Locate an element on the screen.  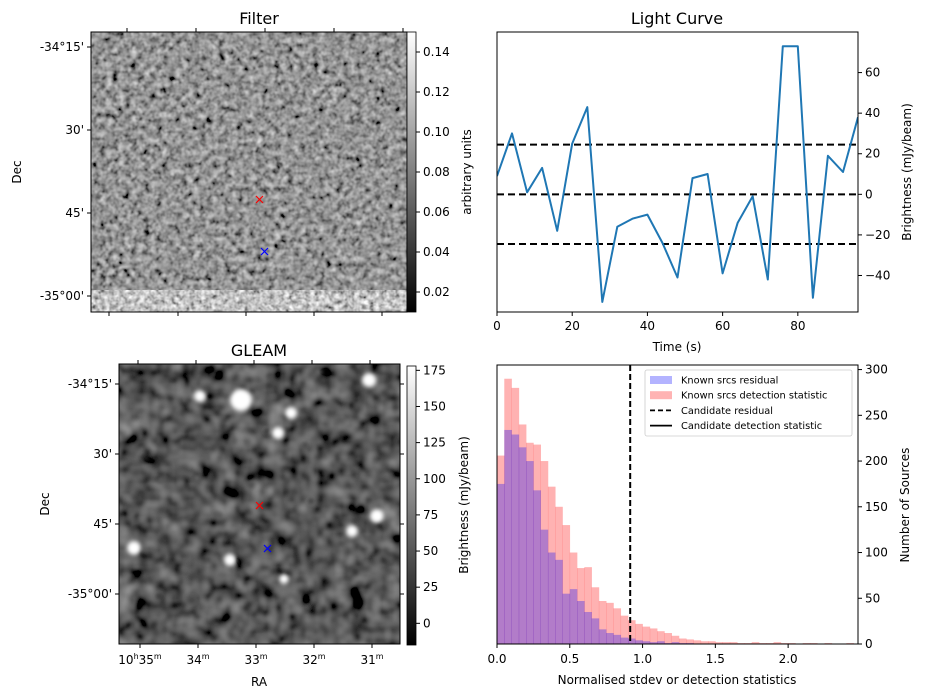
light-curve-x-tick-label: 0 is located at coordinates (497, 326).